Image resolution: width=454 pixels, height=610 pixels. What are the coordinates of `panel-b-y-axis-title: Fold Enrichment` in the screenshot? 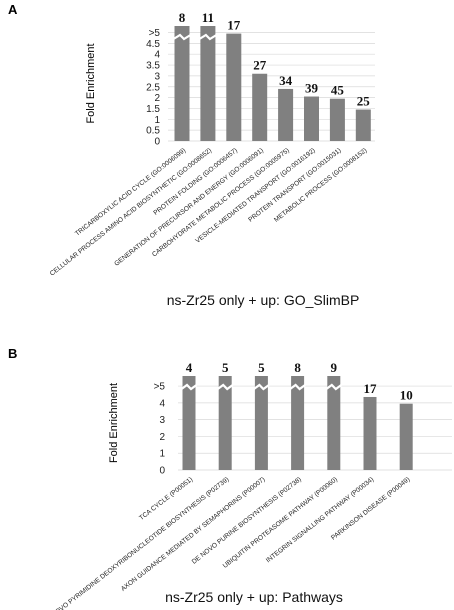 It's located at (114, 423).